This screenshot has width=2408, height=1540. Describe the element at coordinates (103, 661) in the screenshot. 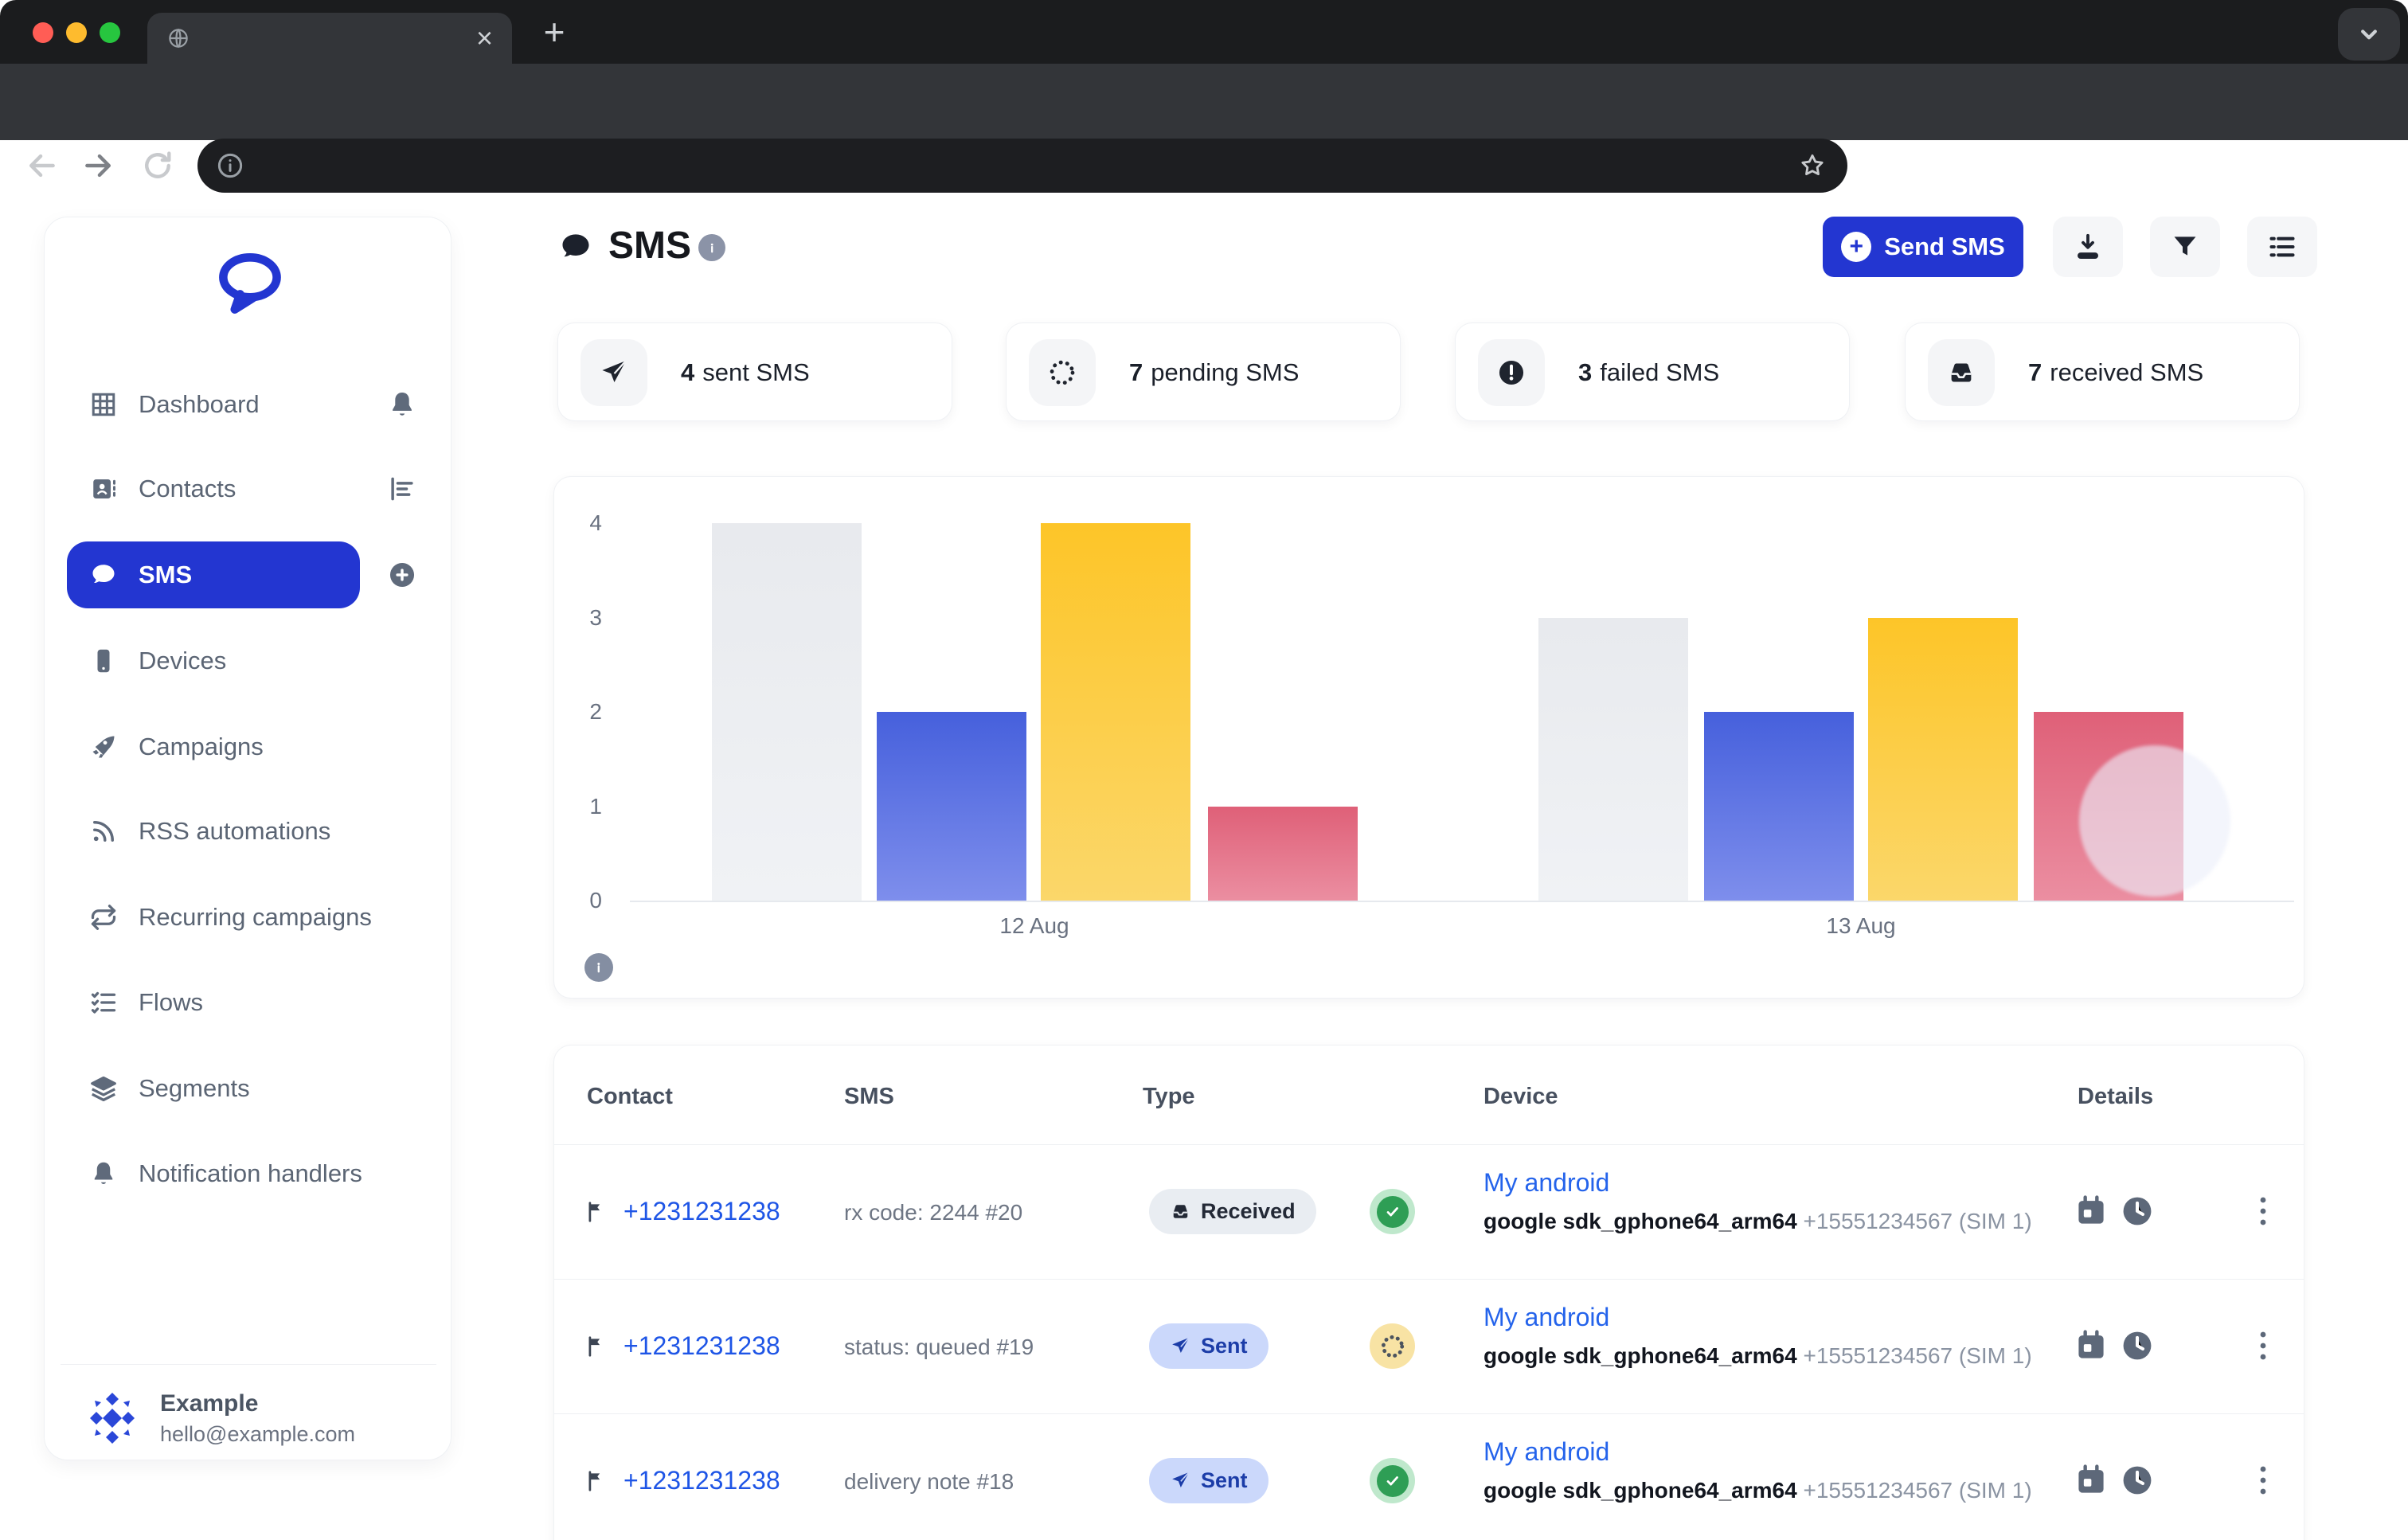

I see `phone-icon` at that location.